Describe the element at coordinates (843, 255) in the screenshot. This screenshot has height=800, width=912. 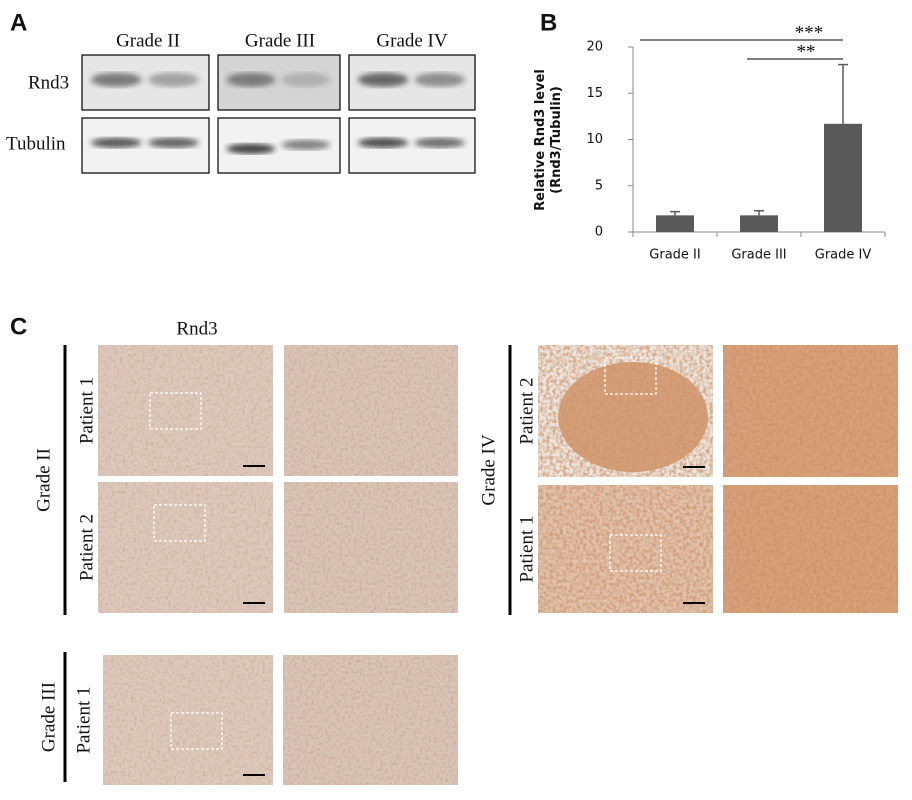
I see `x-tick-label: Grade IV` at that location.